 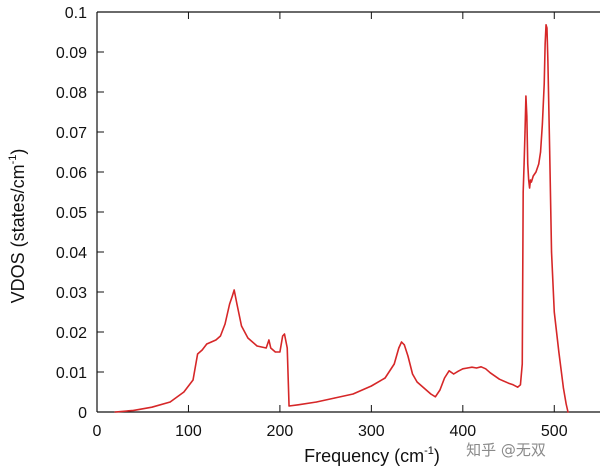 What do you see at coordinates (554, 431) in the screenshot?
I see `x-tick-label: 500` at bounding box center [554, 431].